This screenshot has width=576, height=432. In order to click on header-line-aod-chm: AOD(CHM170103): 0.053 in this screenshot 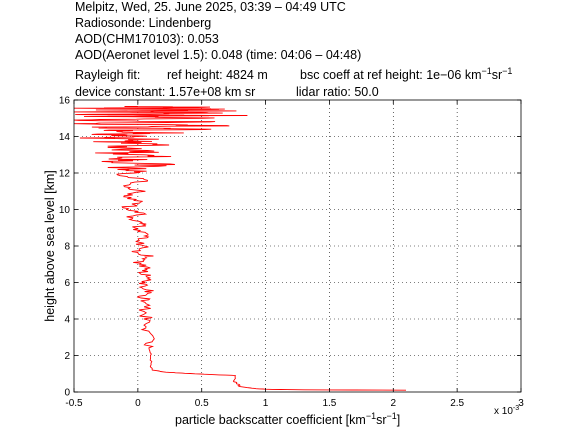, I will do `click(147, 39)`.